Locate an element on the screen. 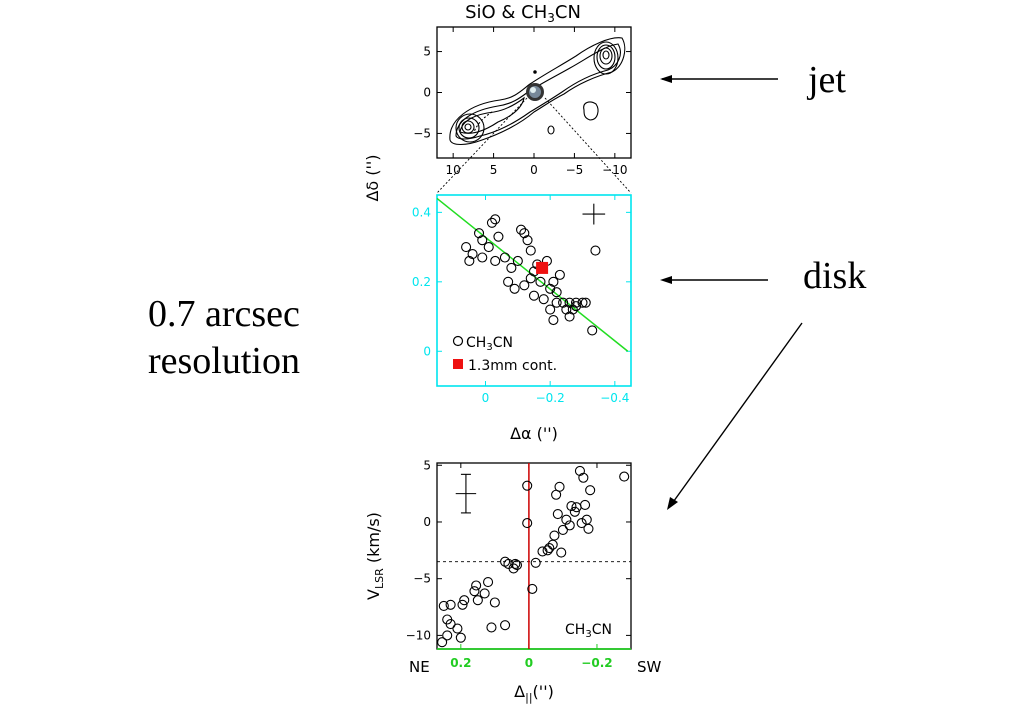 This screenshot has width=1023, height=708. top-panel-ticks: 10 5 0 −5 −10 5 0 −5 is located at coordinates (522, 102).